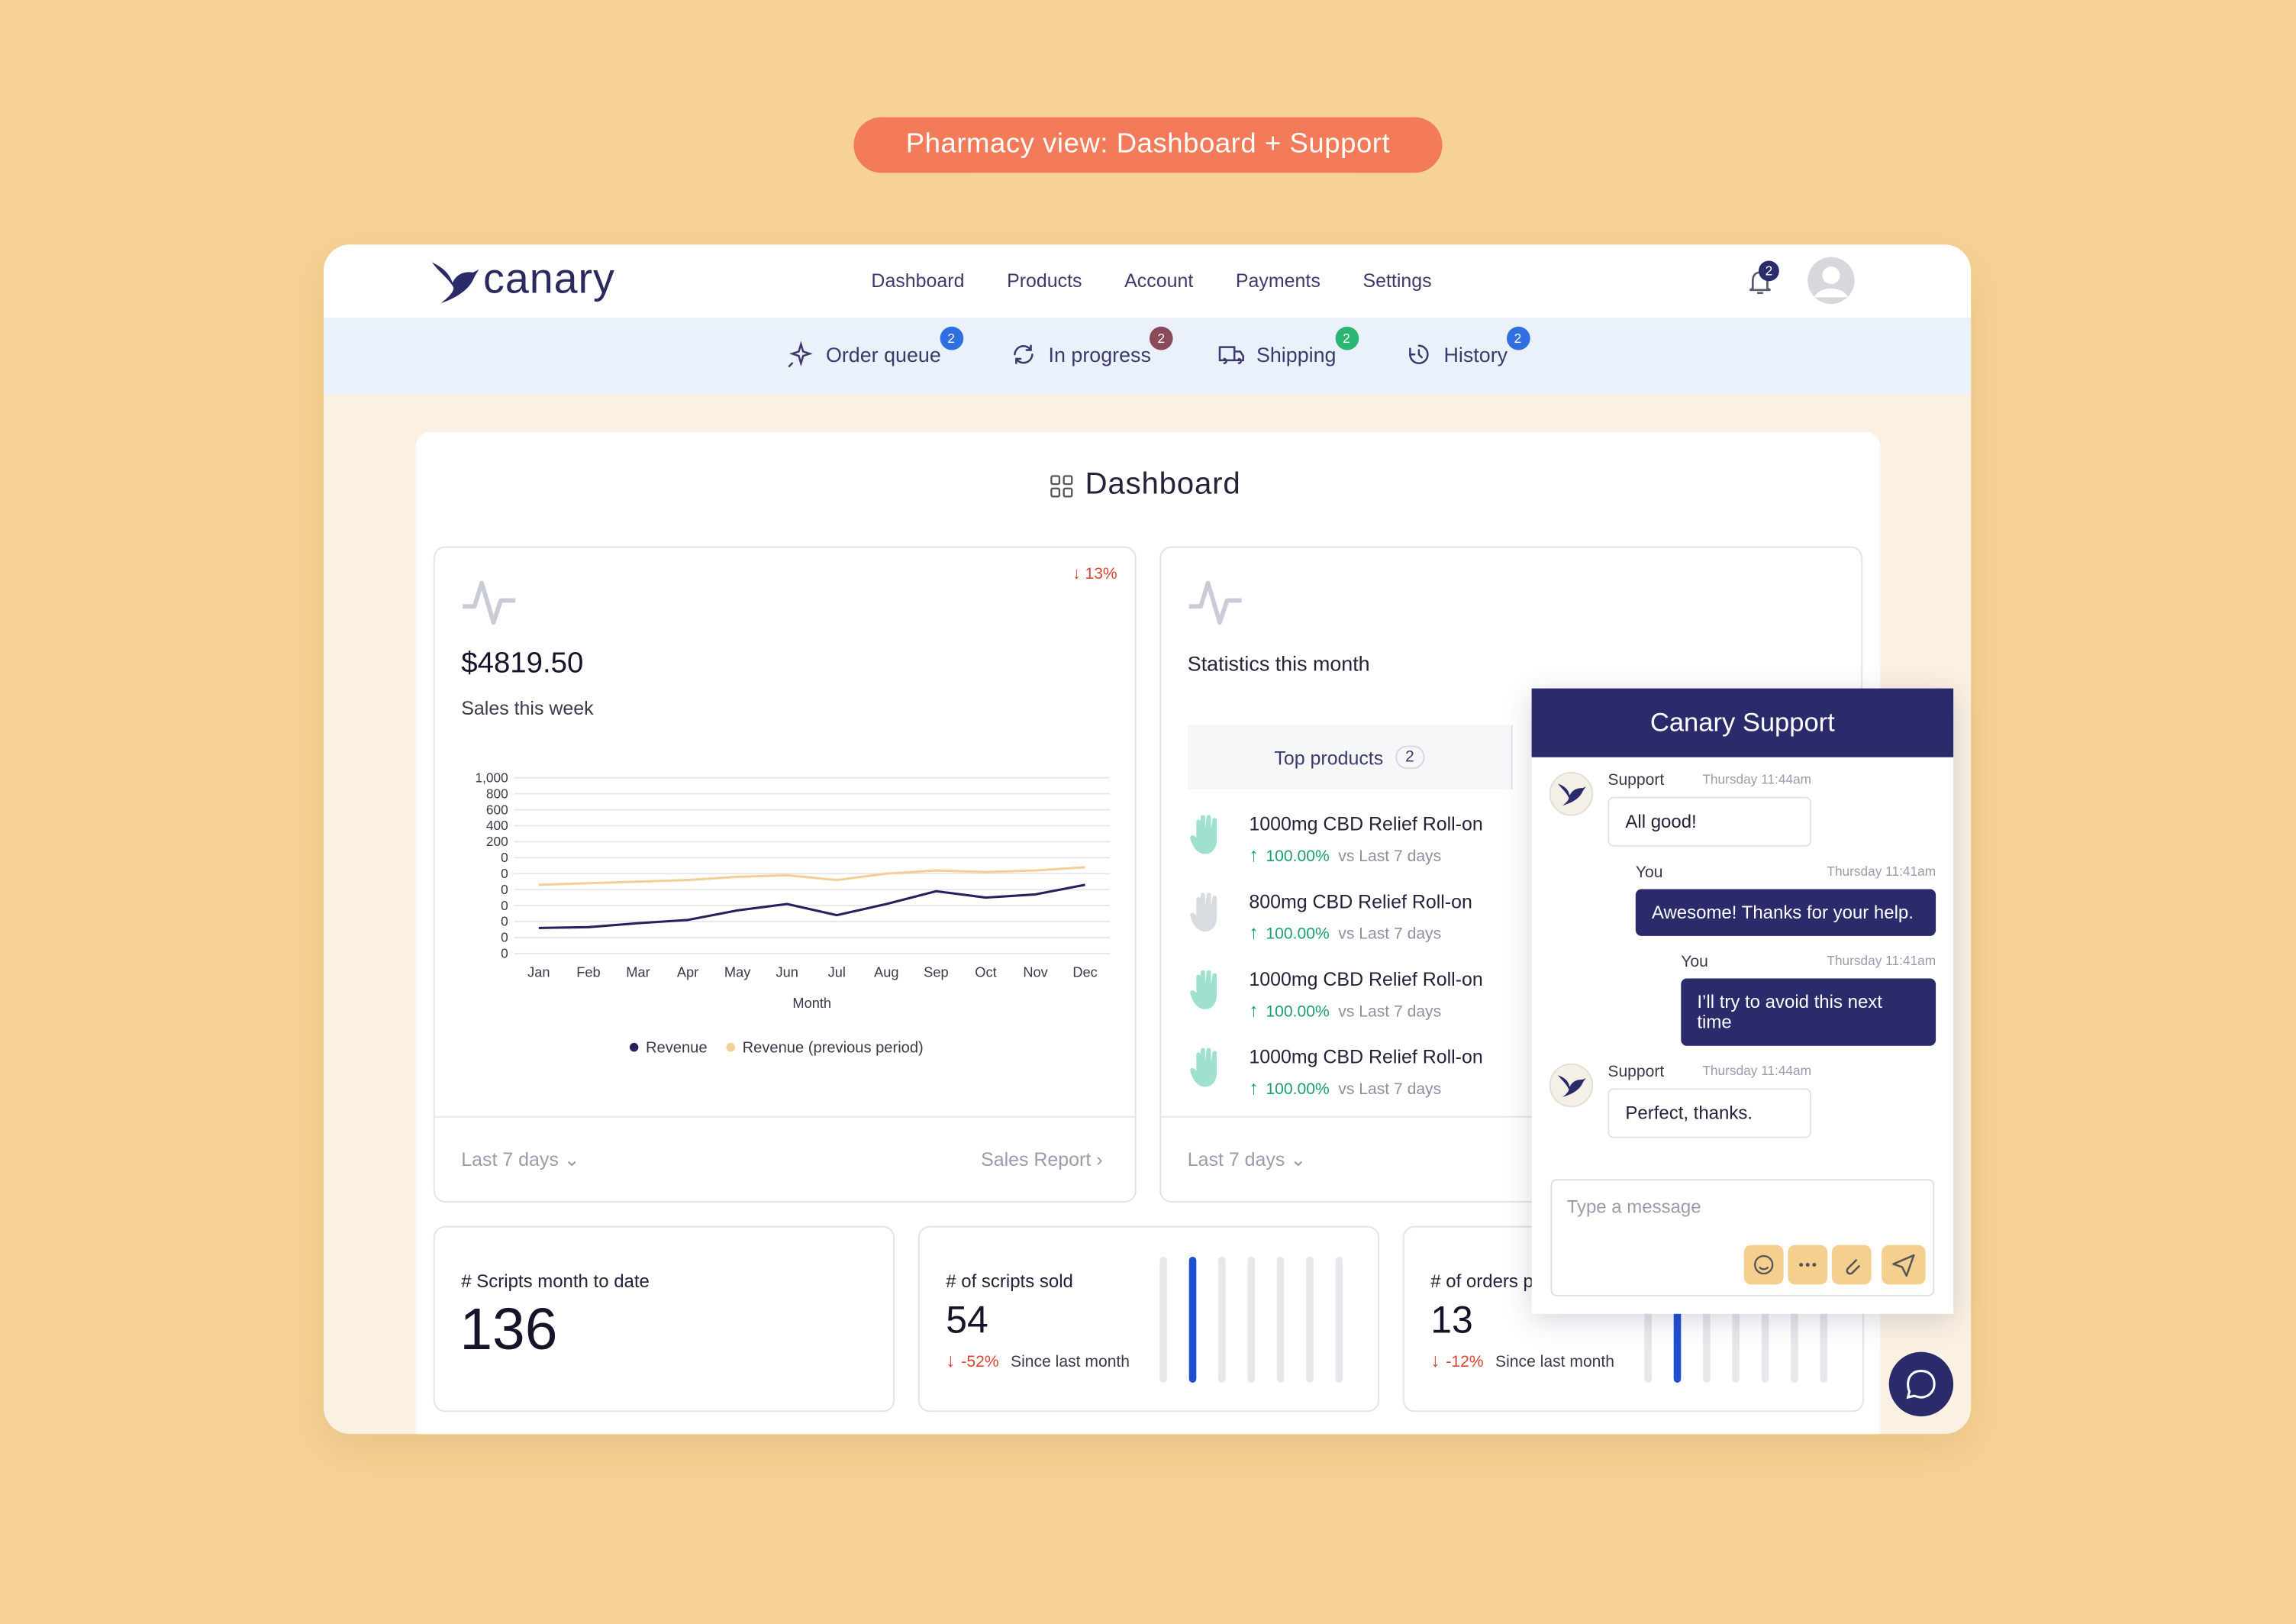  What do you see at coordinates (875, 347) in the screenshot?
I see `sub-nav-item: Order queue 2` at bounding box center [875, 347].